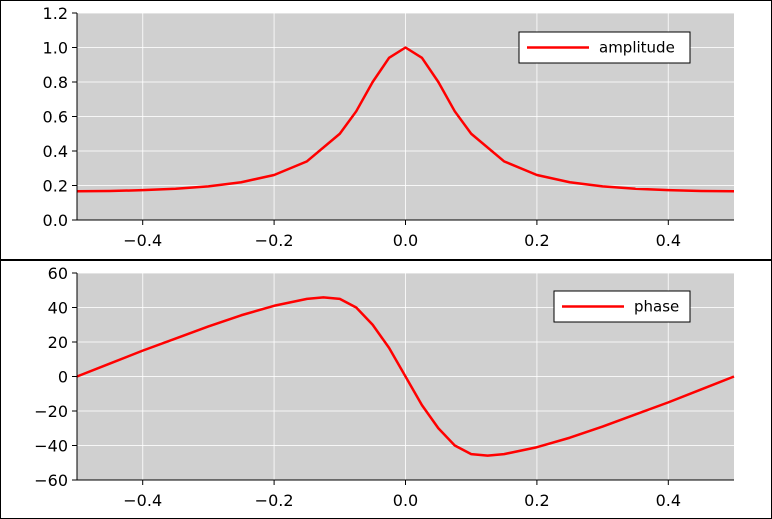 This screenshot has height=519, width=772. Describe the element at coordinates (637, 48) in the screenshot. I see `legend-label-amplitude: amplitude` at that location.